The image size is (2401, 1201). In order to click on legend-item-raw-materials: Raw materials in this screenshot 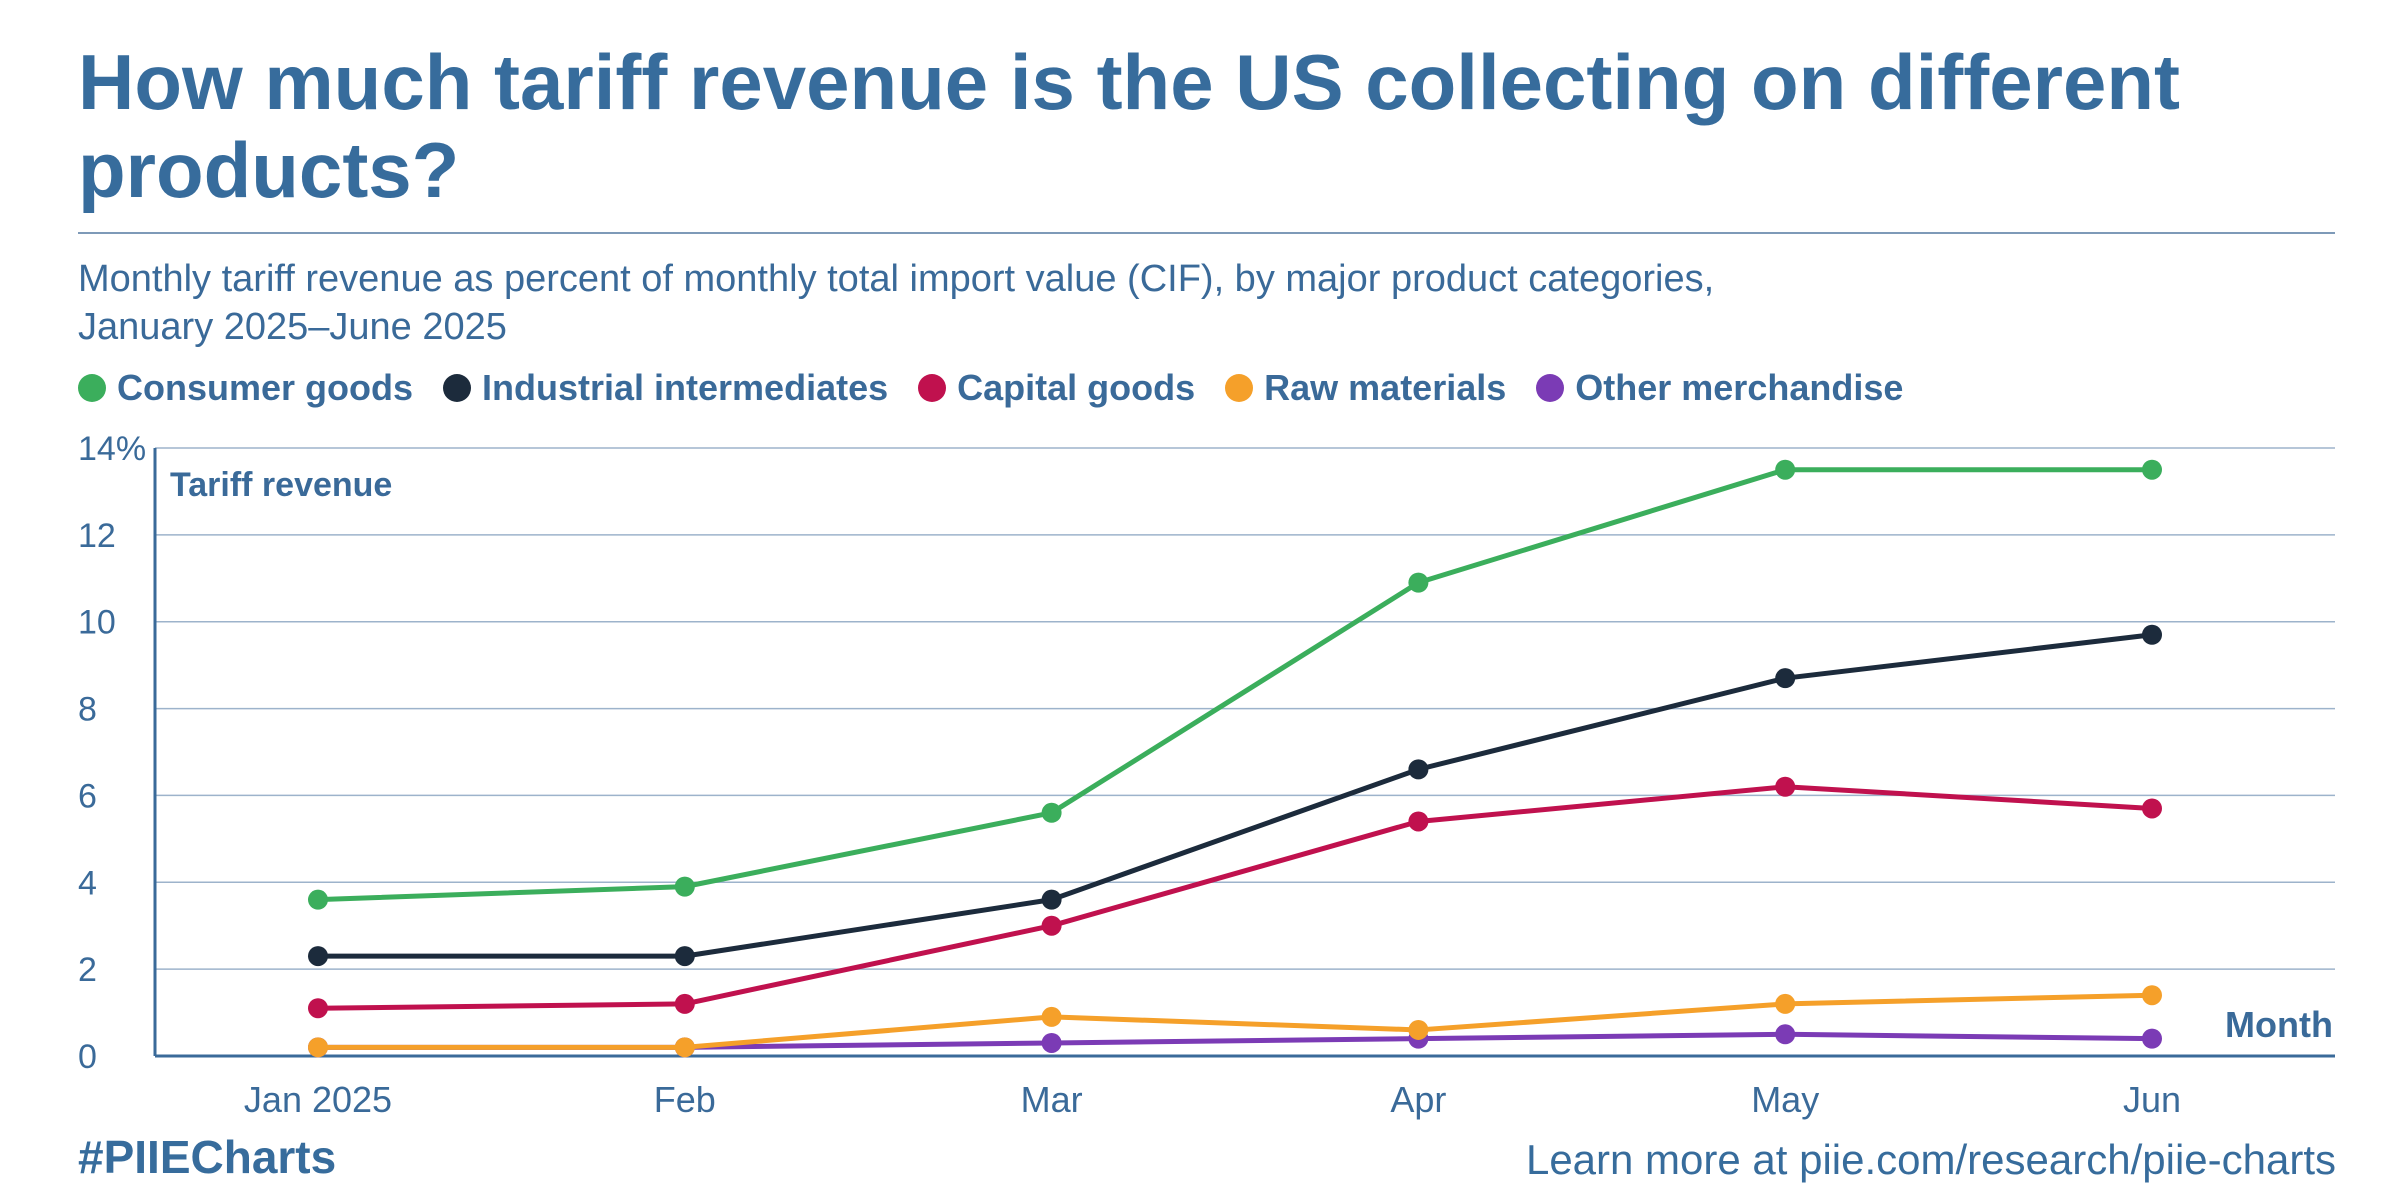, I will do `click(1365, 388)`.